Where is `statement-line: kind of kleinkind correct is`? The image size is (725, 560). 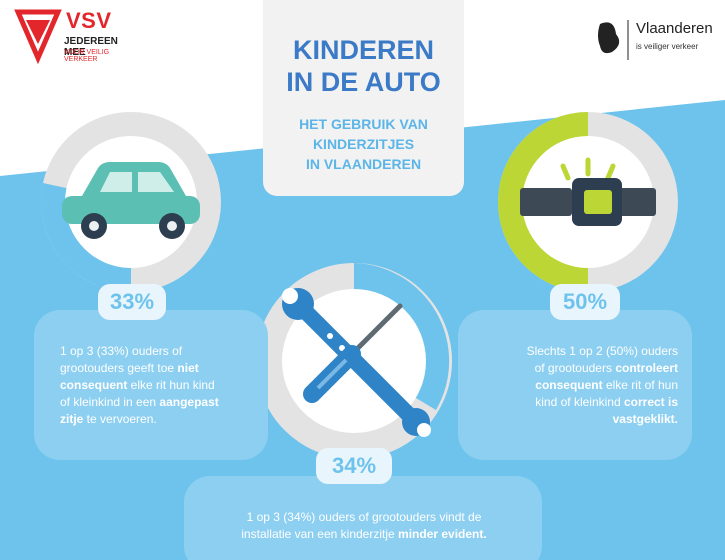
statement-line: kind of kleinkind correct is is located at coordinates (586, 402).